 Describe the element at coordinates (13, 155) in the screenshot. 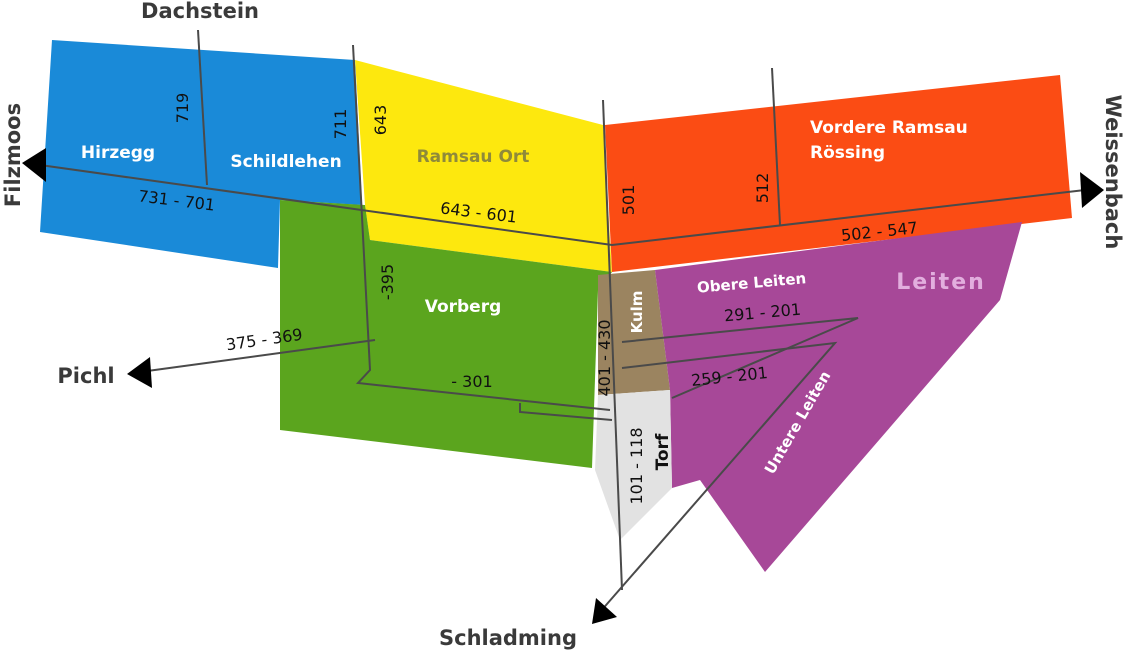

I see `direction-label: Filzmoos` at that location.